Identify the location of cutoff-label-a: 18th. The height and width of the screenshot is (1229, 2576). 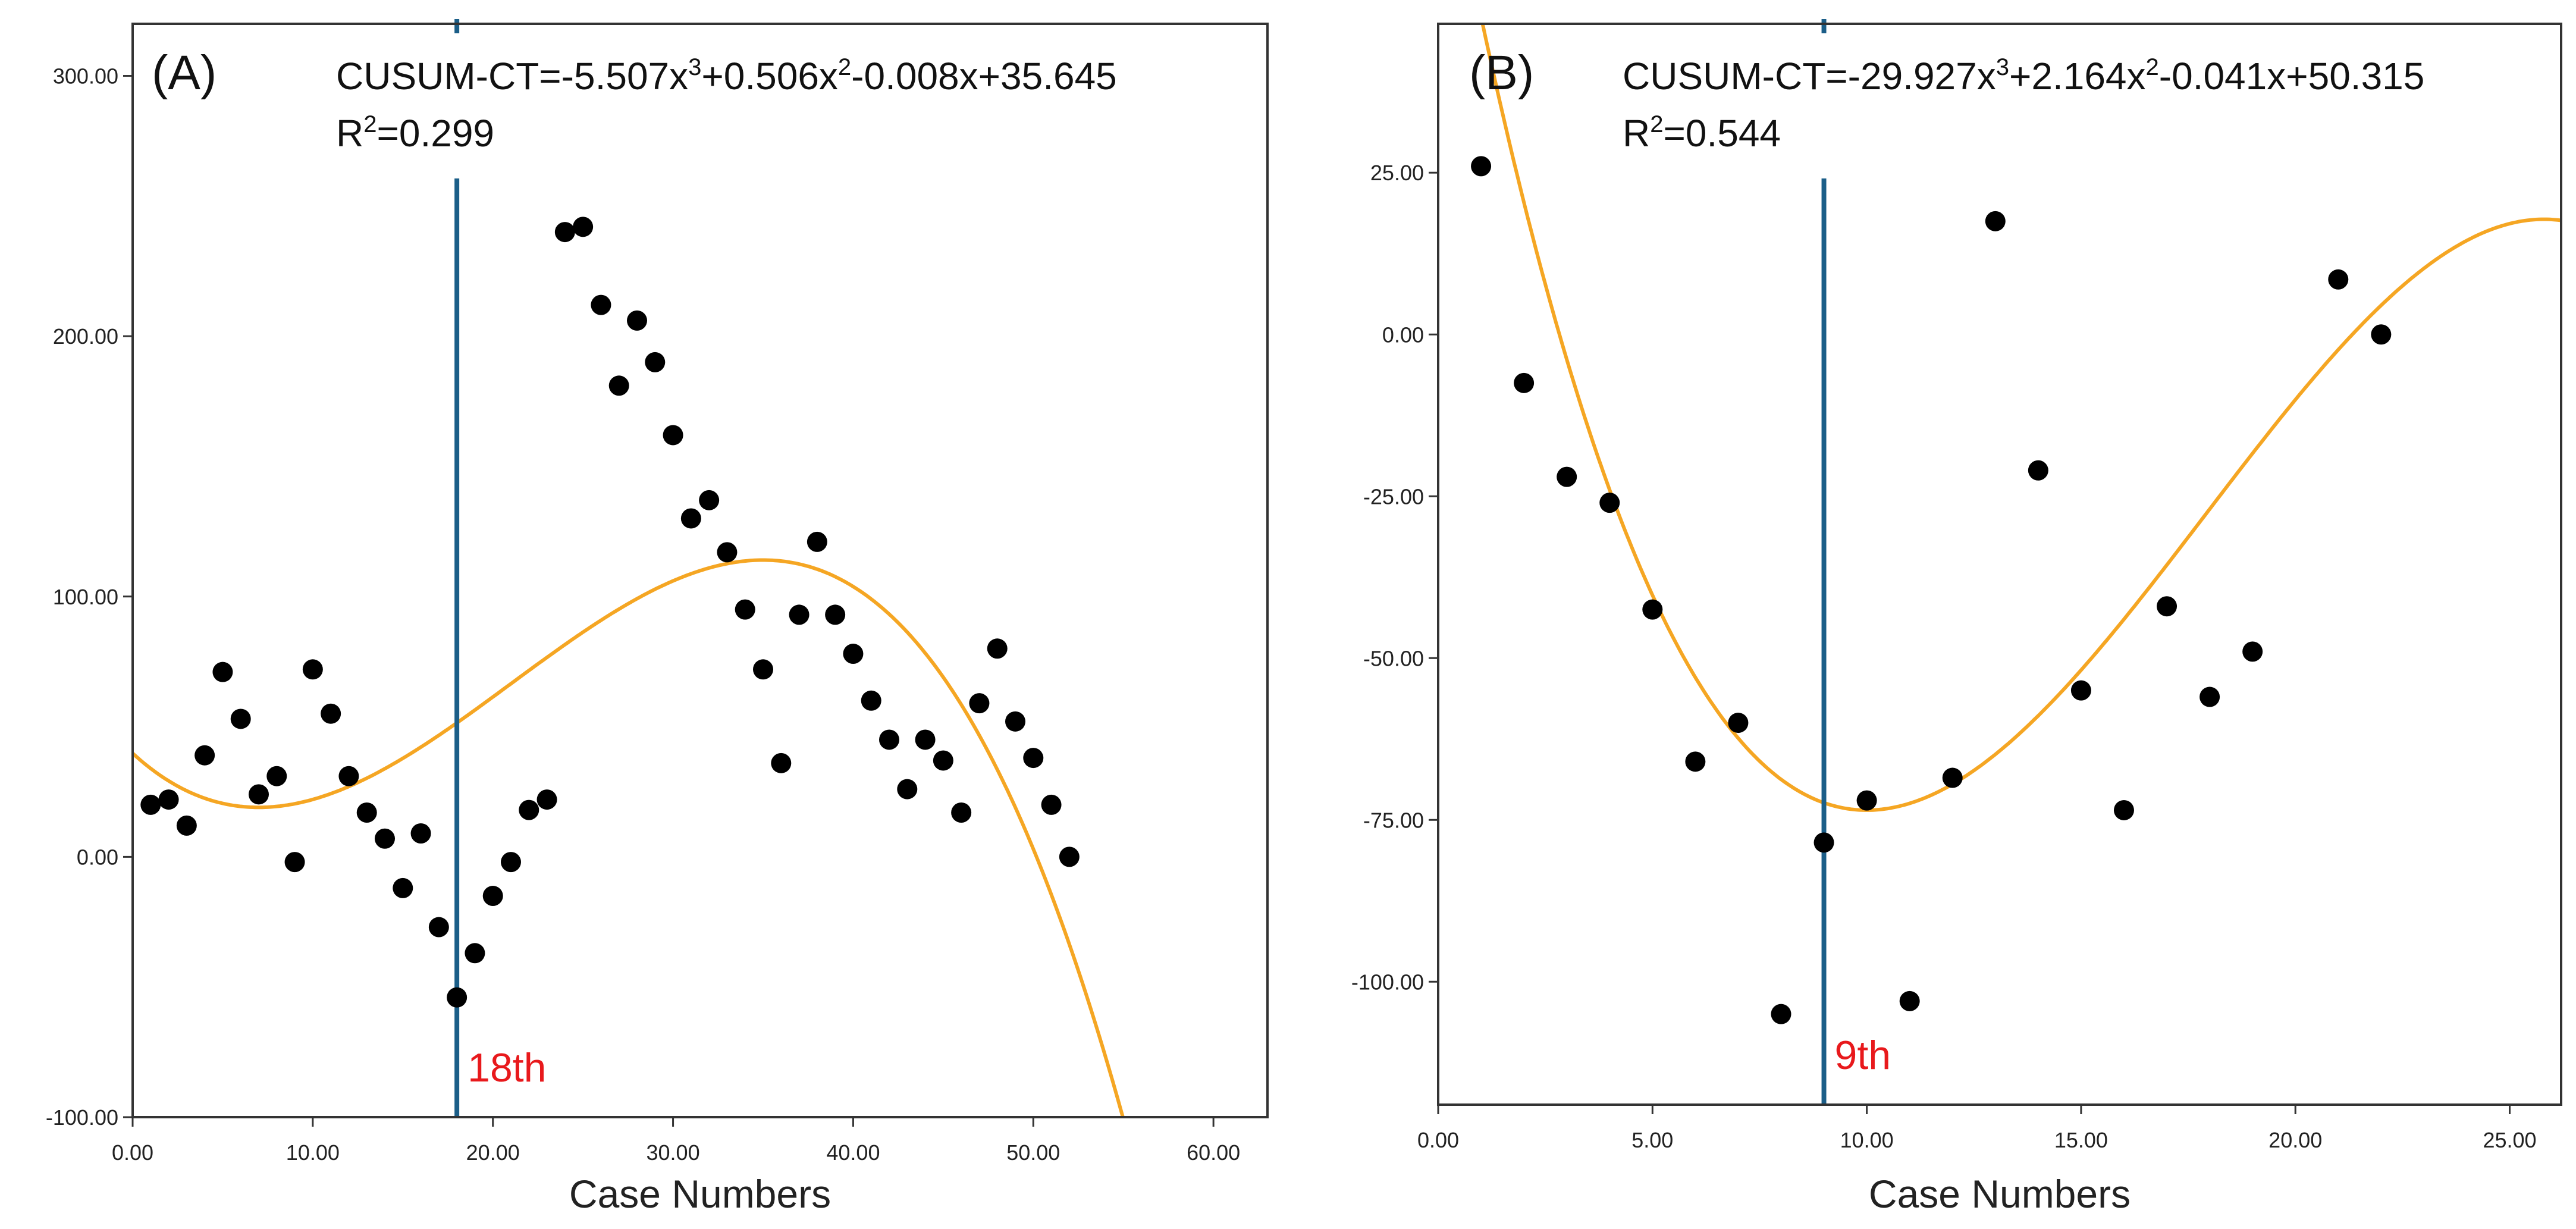
(506, 1067).